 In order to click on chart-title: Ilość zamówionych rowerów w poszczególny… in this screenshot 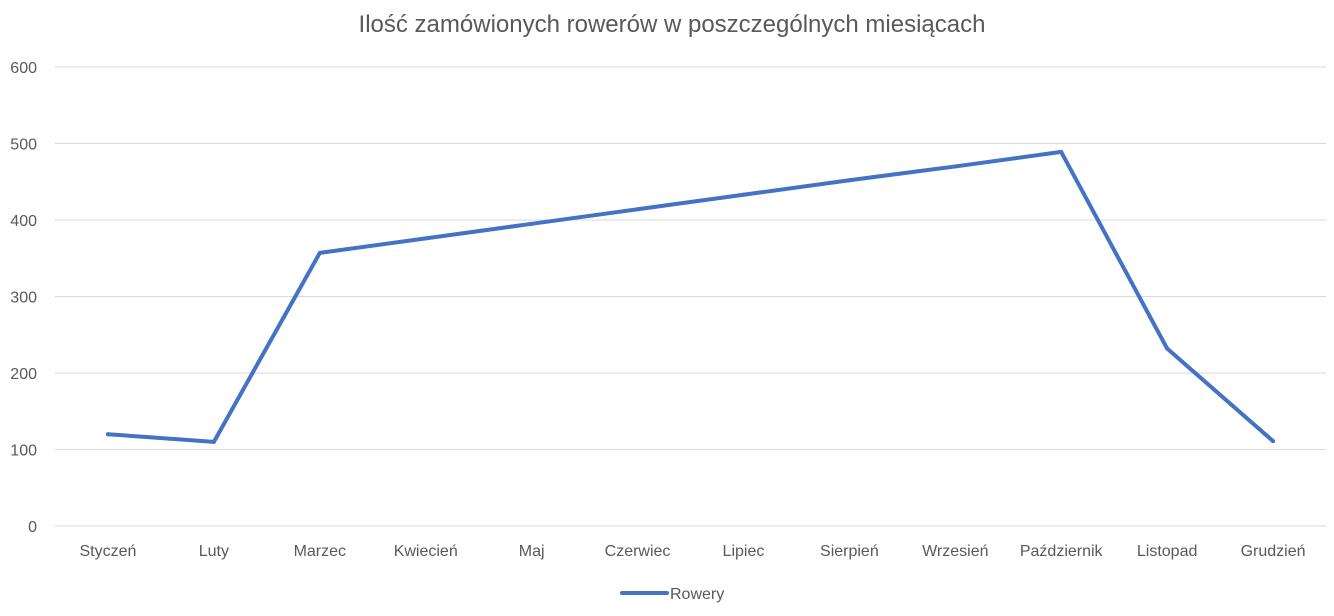, I will do `click(672, 24)`.